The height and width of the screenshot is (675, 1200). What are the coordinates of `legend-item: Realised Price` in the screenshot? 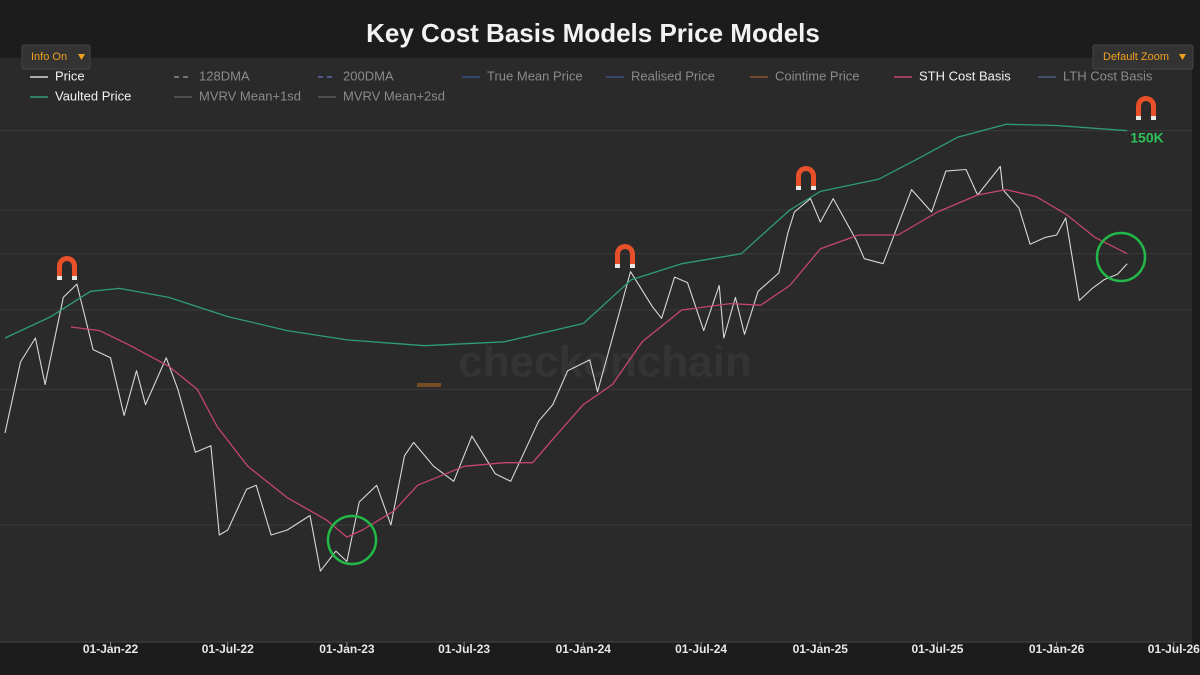 It's located at (660, 75).